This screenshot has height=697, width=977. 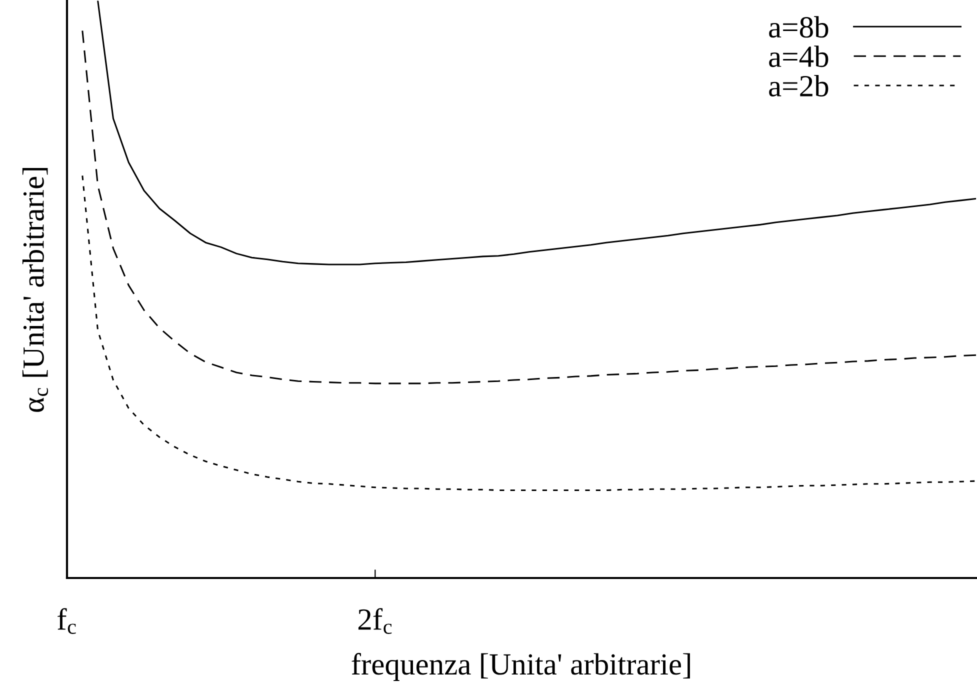 I want to click on x-axis-title: frequenza [Unita' arbitrarie], so click(x=521, y=666).